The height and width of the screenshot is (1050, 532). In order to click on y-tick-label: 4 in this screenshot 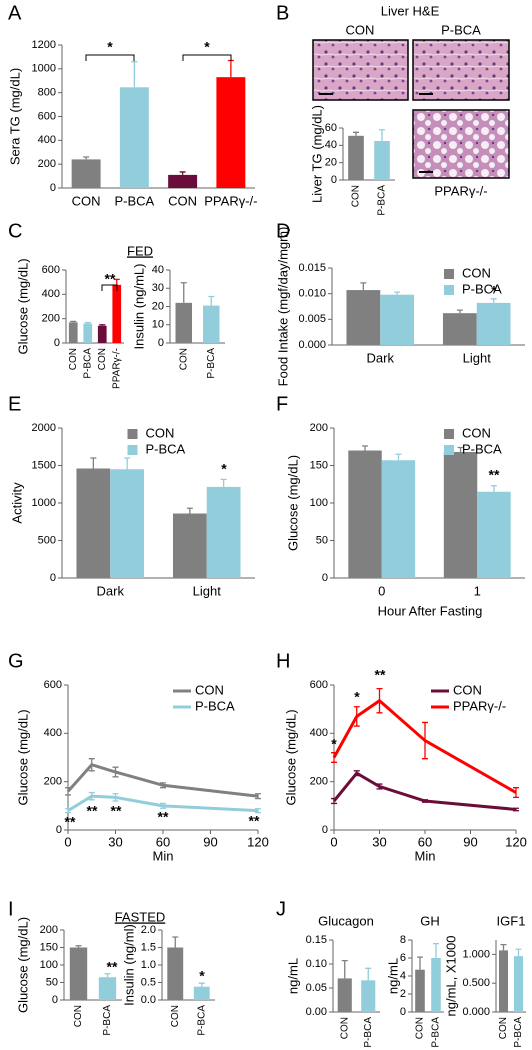, I will do `click(403, 976)`.